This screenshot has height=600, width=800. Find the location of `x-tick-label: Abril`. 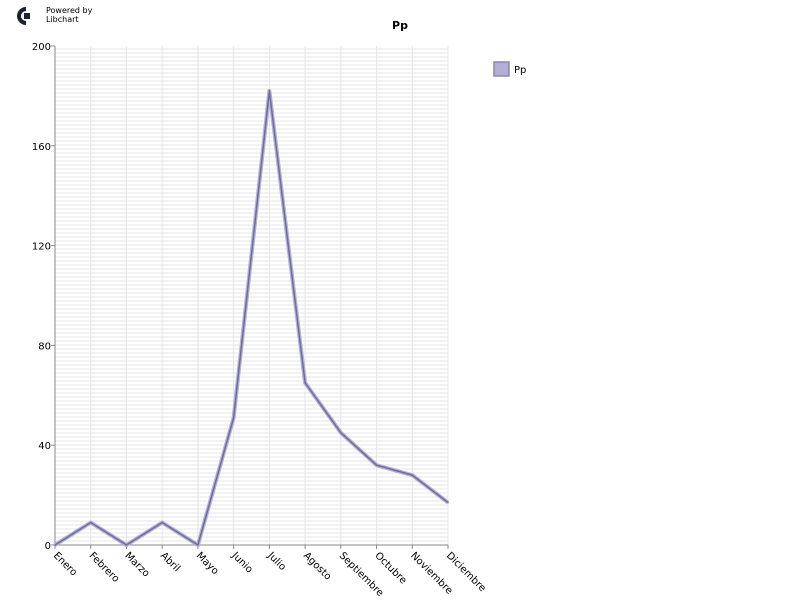

x-tick-label: Abril is located at coordinates (170, 562).